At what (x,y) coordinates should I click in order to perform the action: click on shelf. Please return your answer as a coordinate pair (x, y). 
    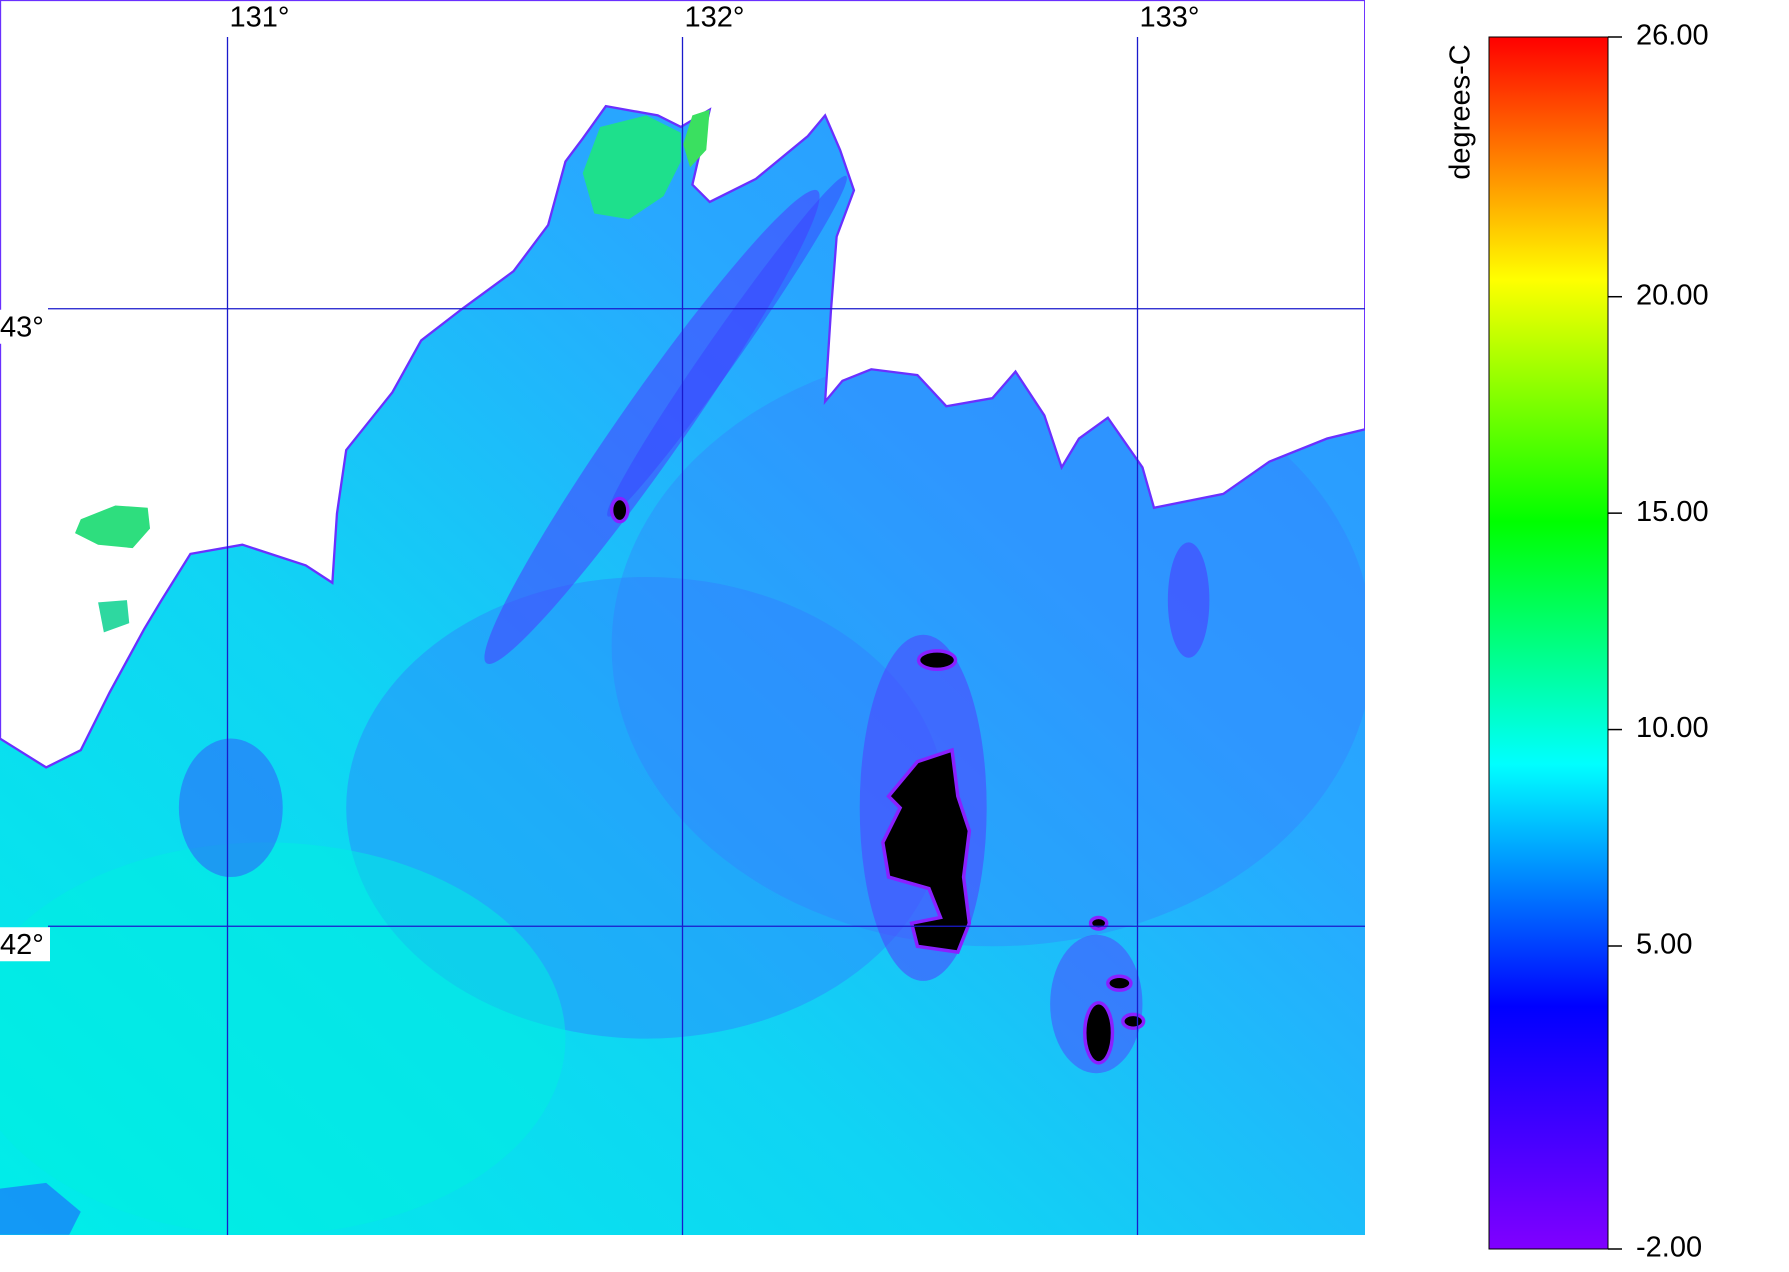
    Looking at the image, I should click on (40, 1208).